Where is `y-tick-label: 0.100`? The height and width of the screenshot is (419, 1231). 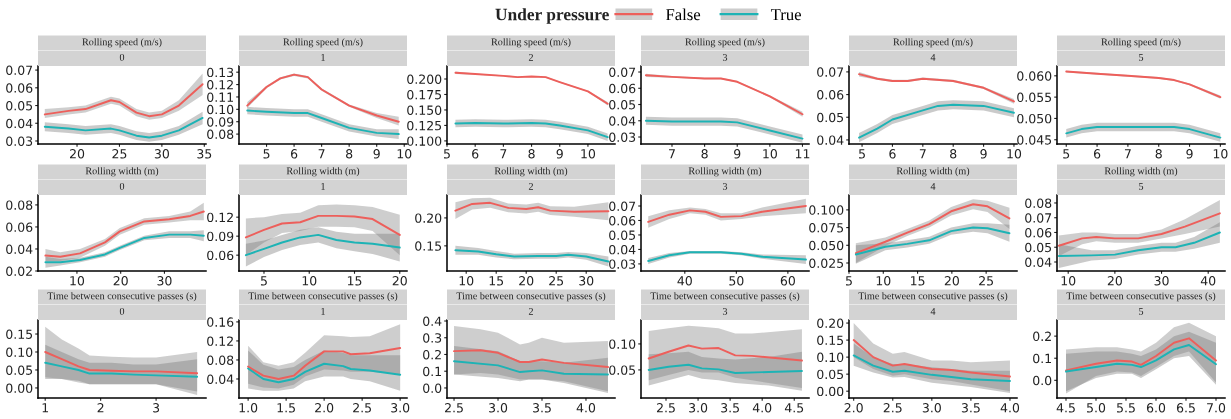
y-tick-label: 0.100 is located at coordinates (826, 210).